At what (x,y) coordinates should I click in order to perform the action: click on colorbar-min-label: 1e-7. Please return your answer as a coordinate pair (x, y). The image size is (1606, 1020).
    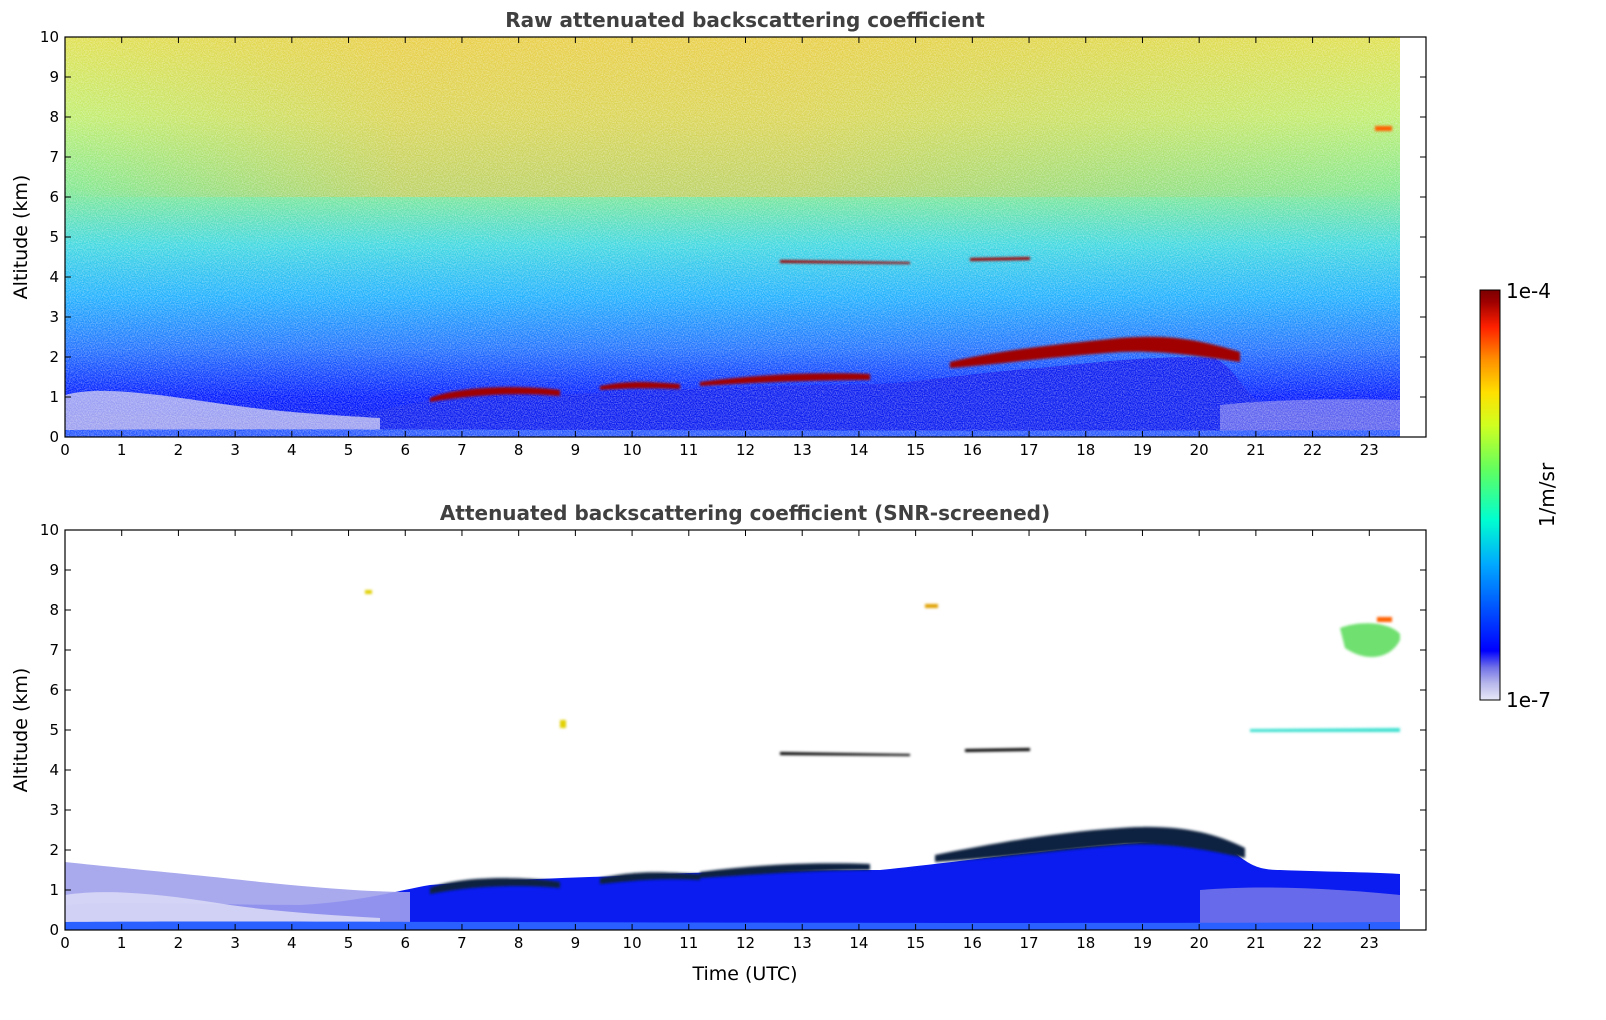
    Looking at the image, I should click on (1528, 700).